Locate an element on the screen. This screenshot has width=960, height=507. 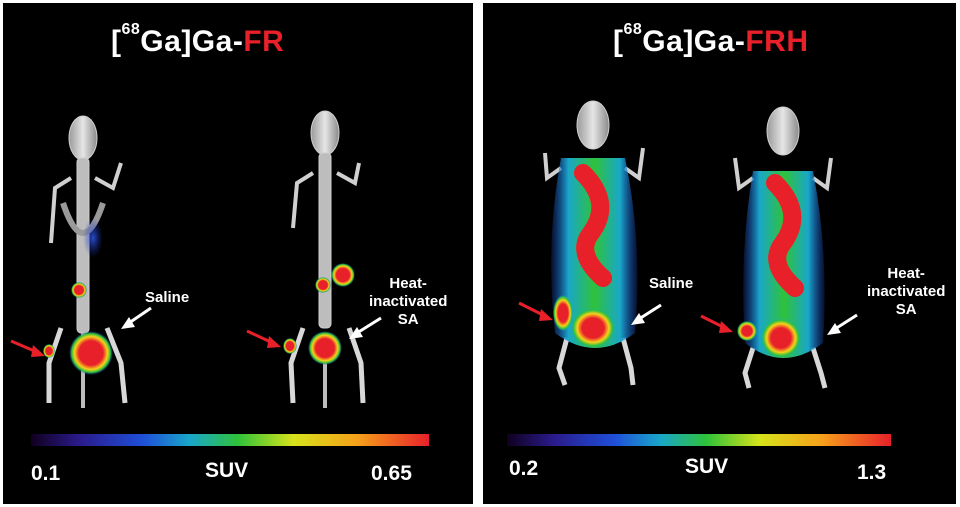
mouse-4-label: Heat- inactivated SA is located at coordinates (906, 291).